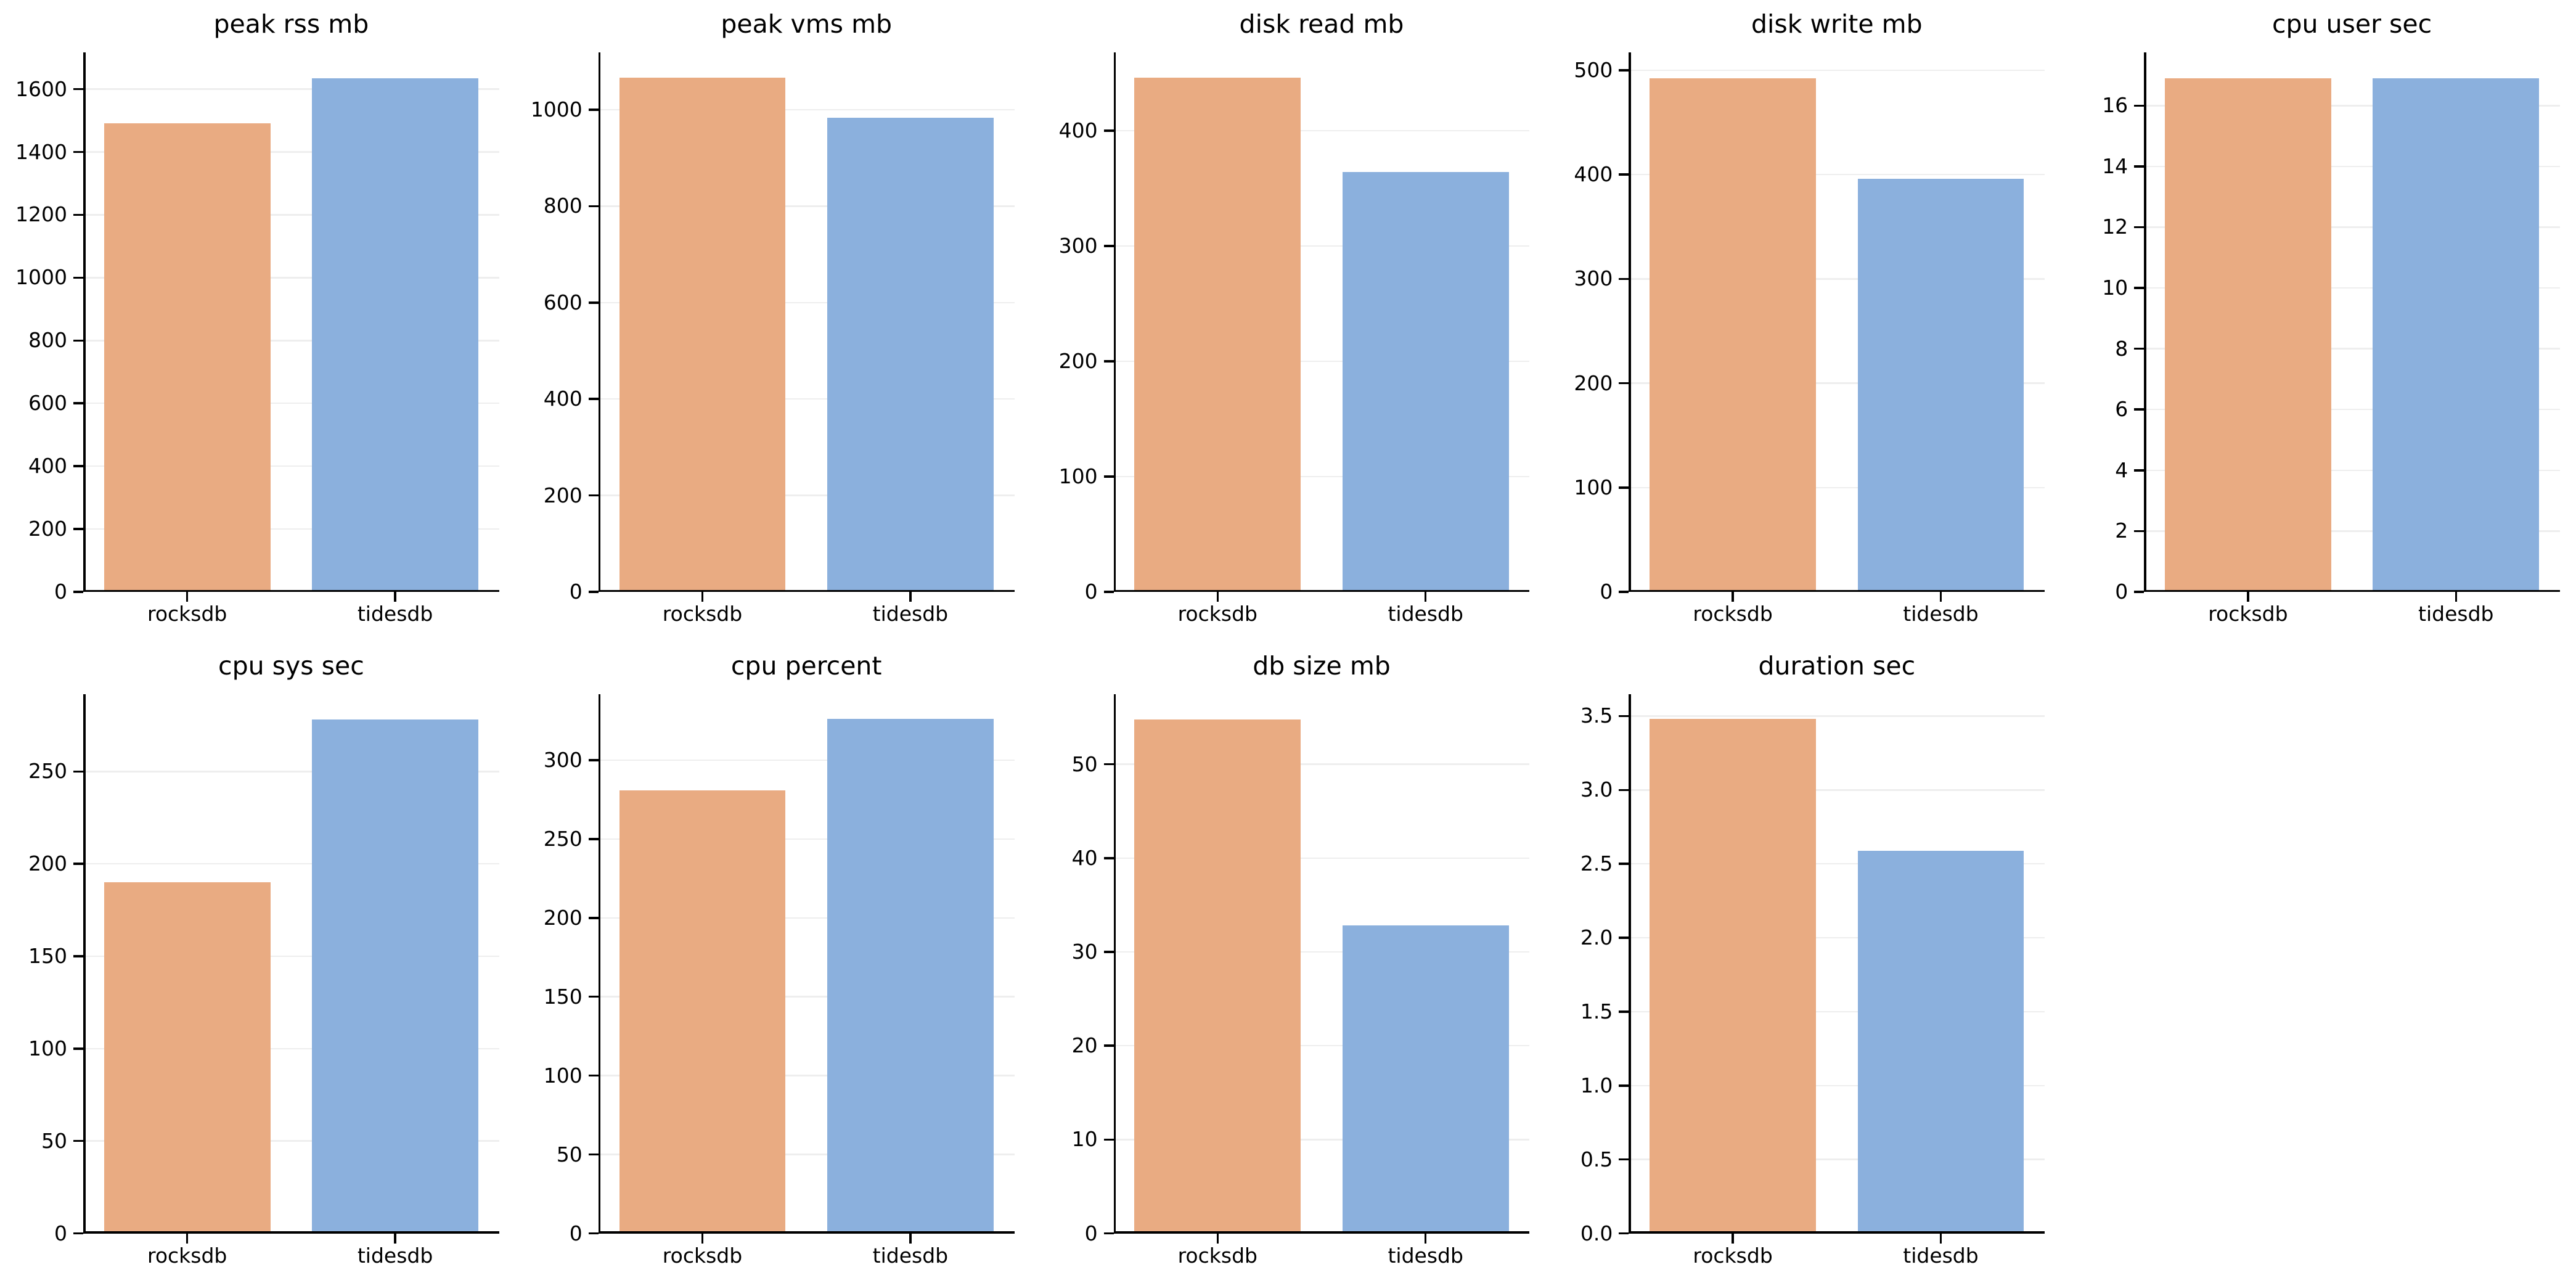 This screenshot has width=2576, height=1283. What do you see at coordinates (563, 302) in the screenshot?
I see `y-axis-tick-label: 600` at bounding box center [563, 302].